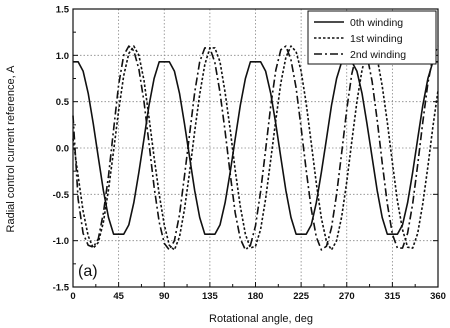 This screenshot has width=450, height=328. What do you see at coordinates (261, 319) in the screenshot?
I see `x-axis-title: Rotational angle, deg` at bounding box center [261, 319].